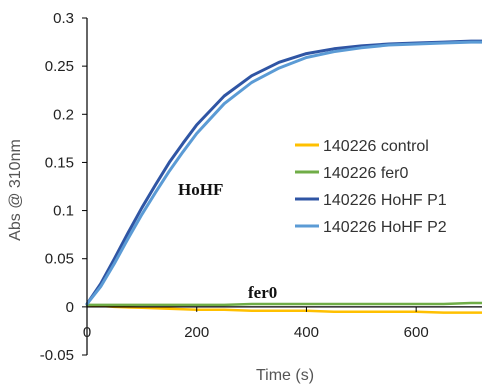  Describe the element at coordinates (63, 211) in the screenshot. I see `y-tick-label: 0.1` at that location.